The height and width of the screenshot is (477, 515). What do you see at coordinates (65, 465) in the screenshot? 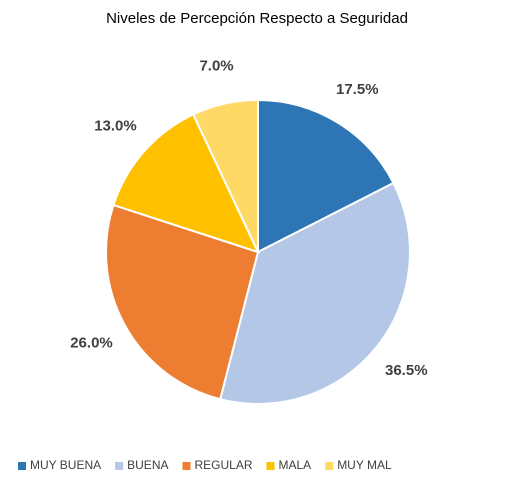
I see `legend-label: MUY BUENA` at bounding box center [65, 465].